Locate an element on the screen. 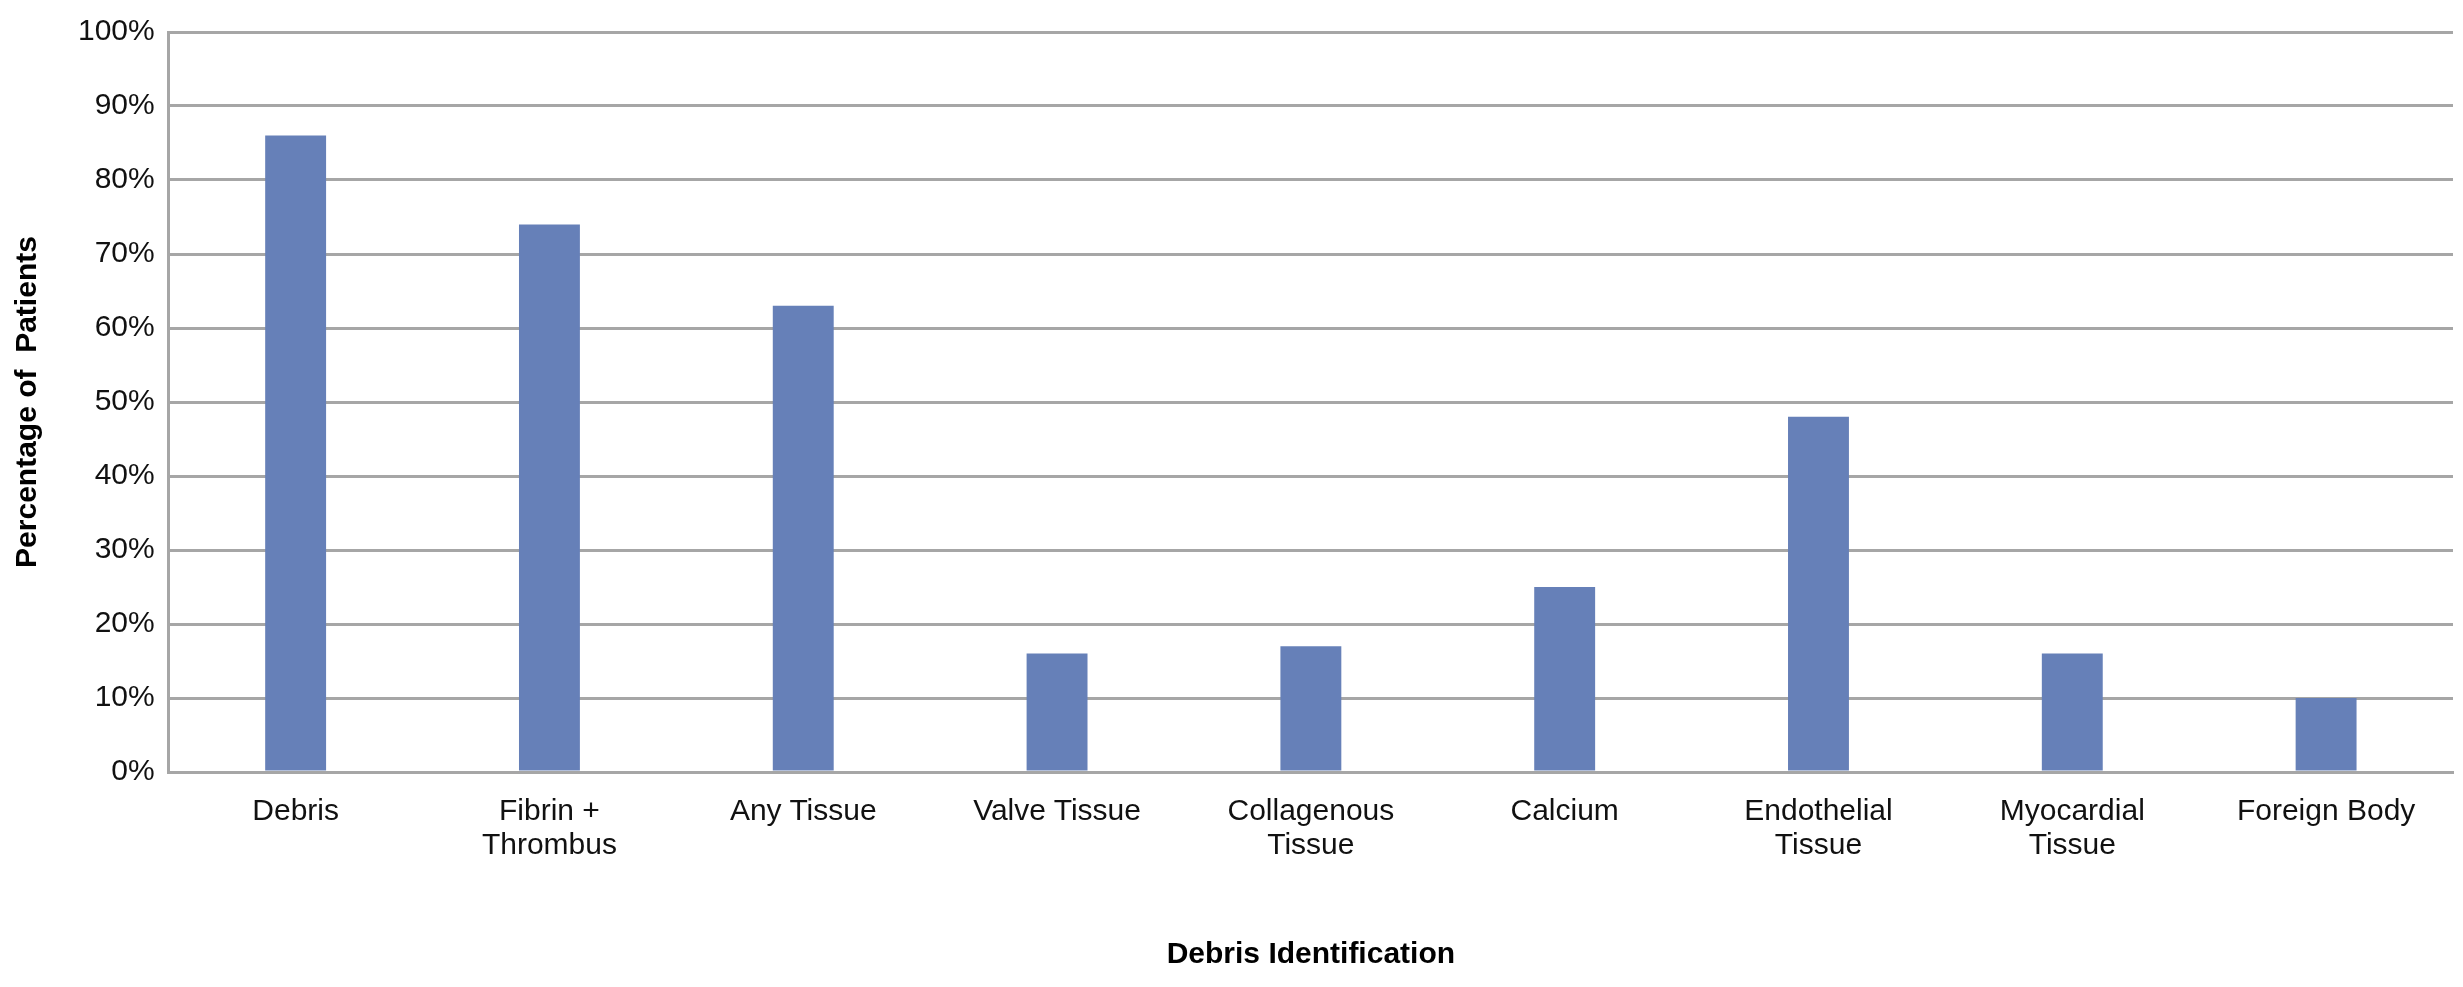  x-tick-label: Fibrin + Thrombus is located at coordinates (549, 826).